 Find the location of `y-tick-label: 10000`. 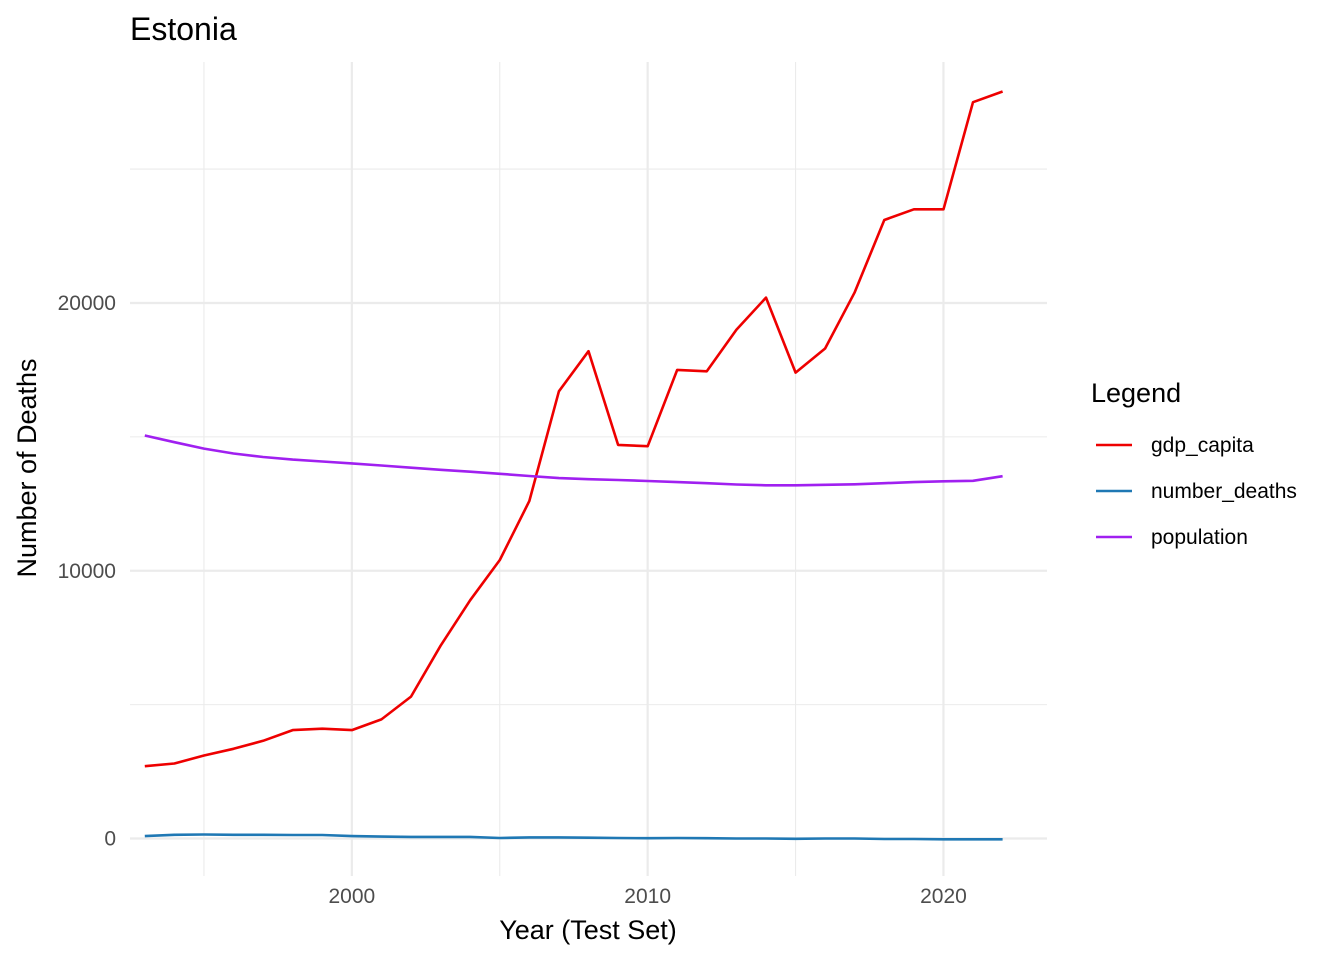

y-tick-label: 10000 is located at coordinates (87, 571).